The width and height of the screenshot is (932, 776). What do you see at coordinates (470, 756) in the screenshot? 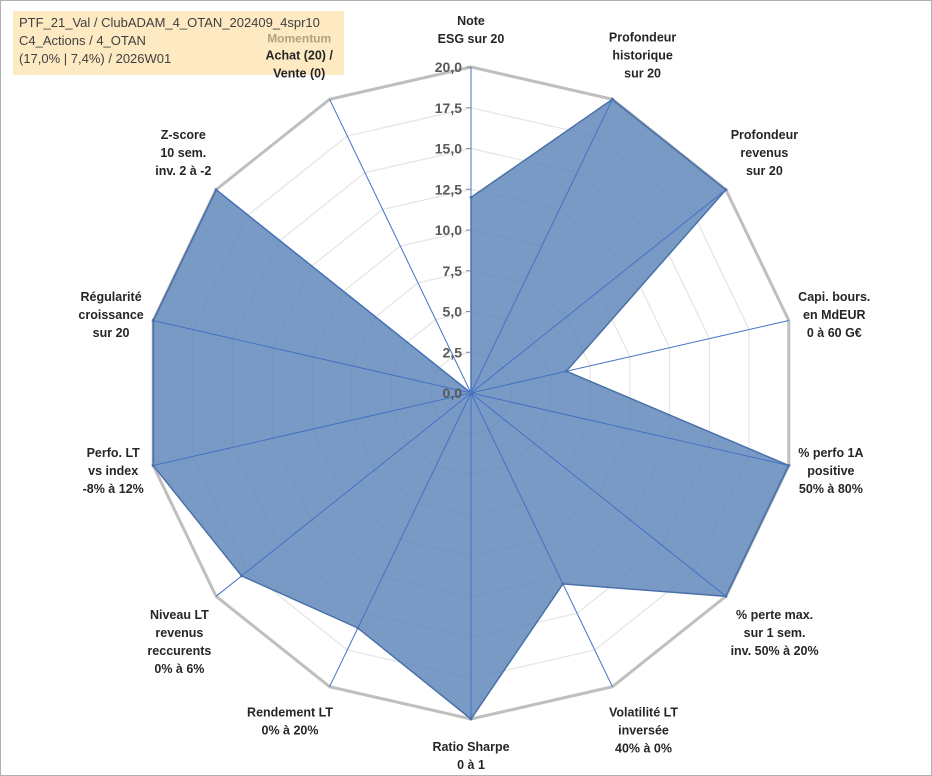
I see `category-label: Ratio Sharpe 0 à 1` at bounding box center [470, 756].